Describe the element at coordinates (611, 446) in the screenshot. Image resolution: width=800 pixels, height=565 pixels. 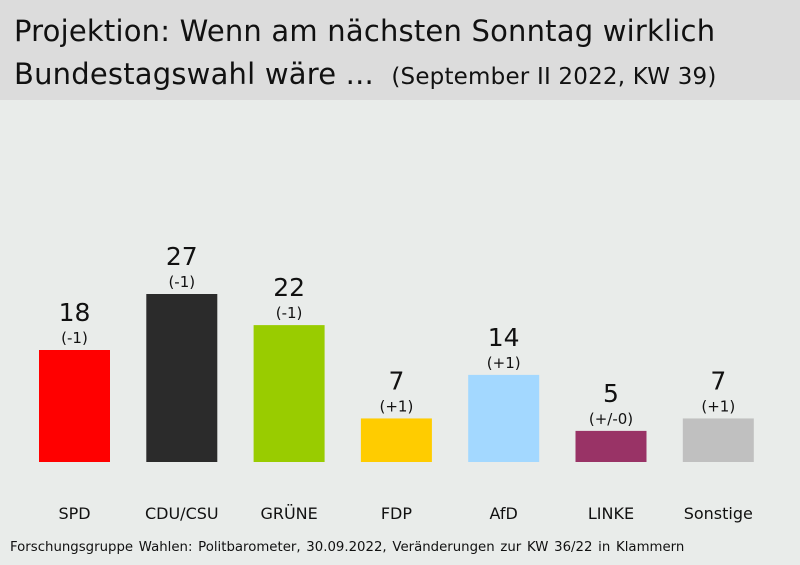
I see `bar-linke` at that location.